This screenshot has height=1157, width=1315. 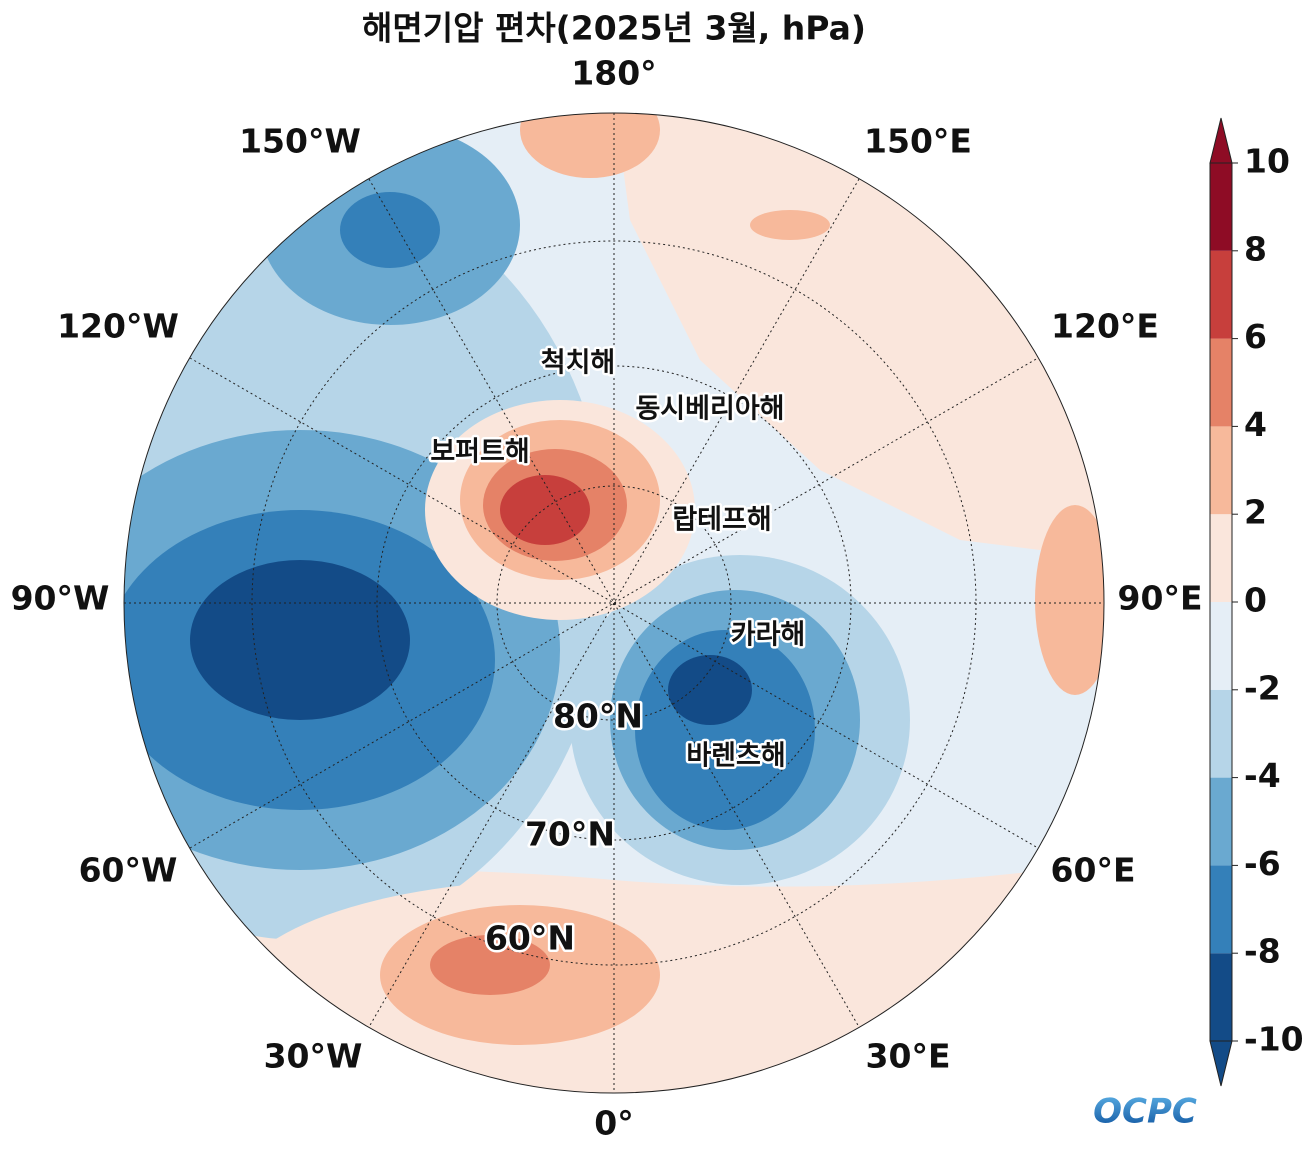 I want to click on colorbar-tick-label: 2, so click(x=1255, y=512).